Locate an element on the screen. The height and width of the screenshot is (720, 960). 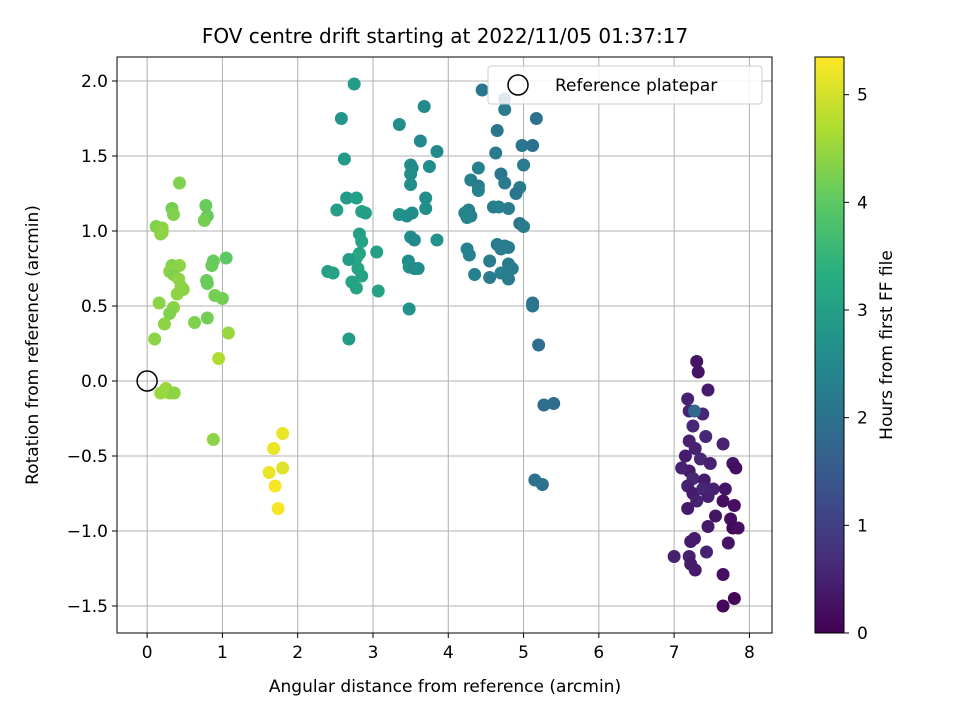
y-tick-label: 0.0 is located at coordinates (94, 382).